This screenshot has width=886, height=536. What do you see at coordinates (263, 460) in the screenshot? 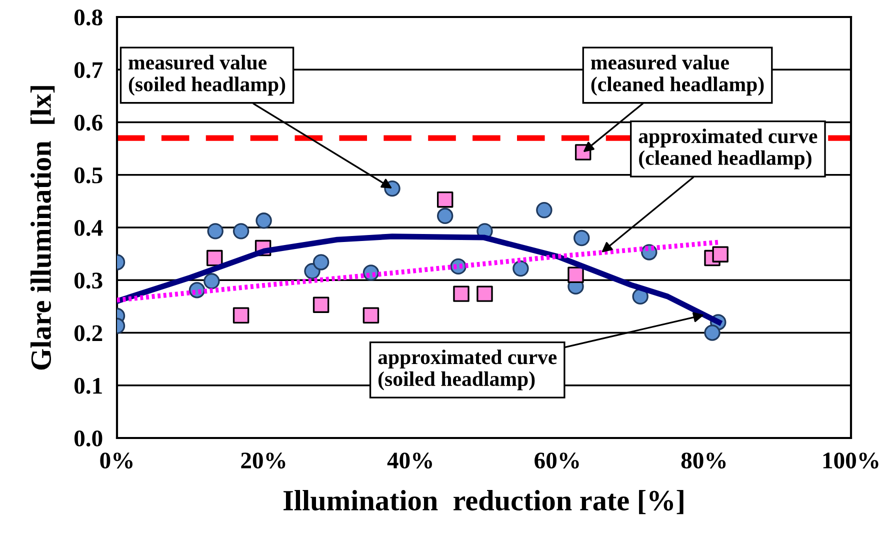
I see `x-tick-label: 20%` at bounding box center [263, 460].